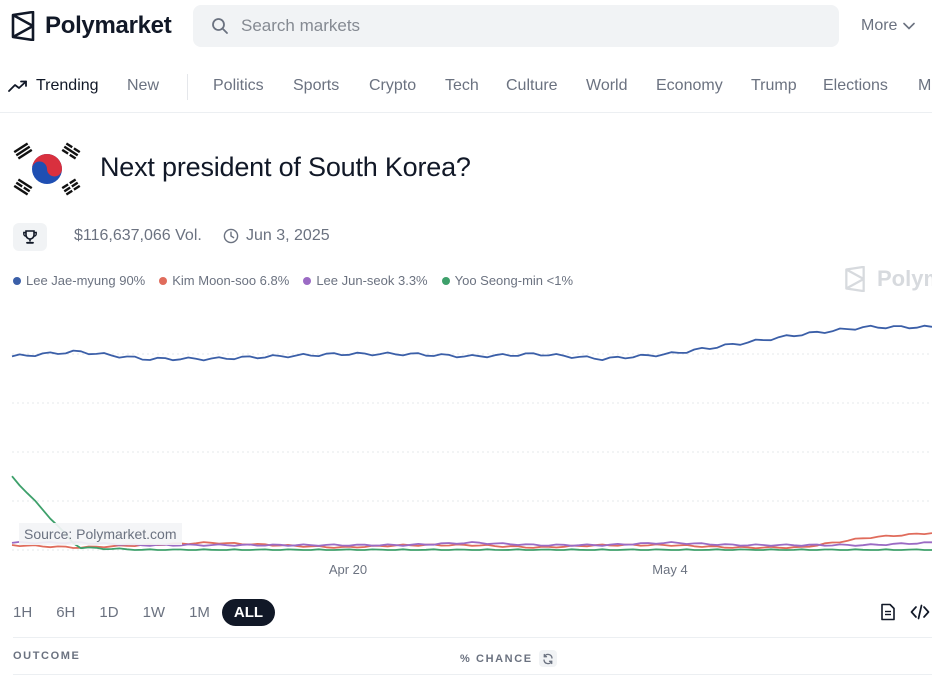 The width and height of the screenshot is (932, 686). Describe the element at coordinates (471, 343) in the screenshot. I see `series-line-lee-jae-myung` at that location.